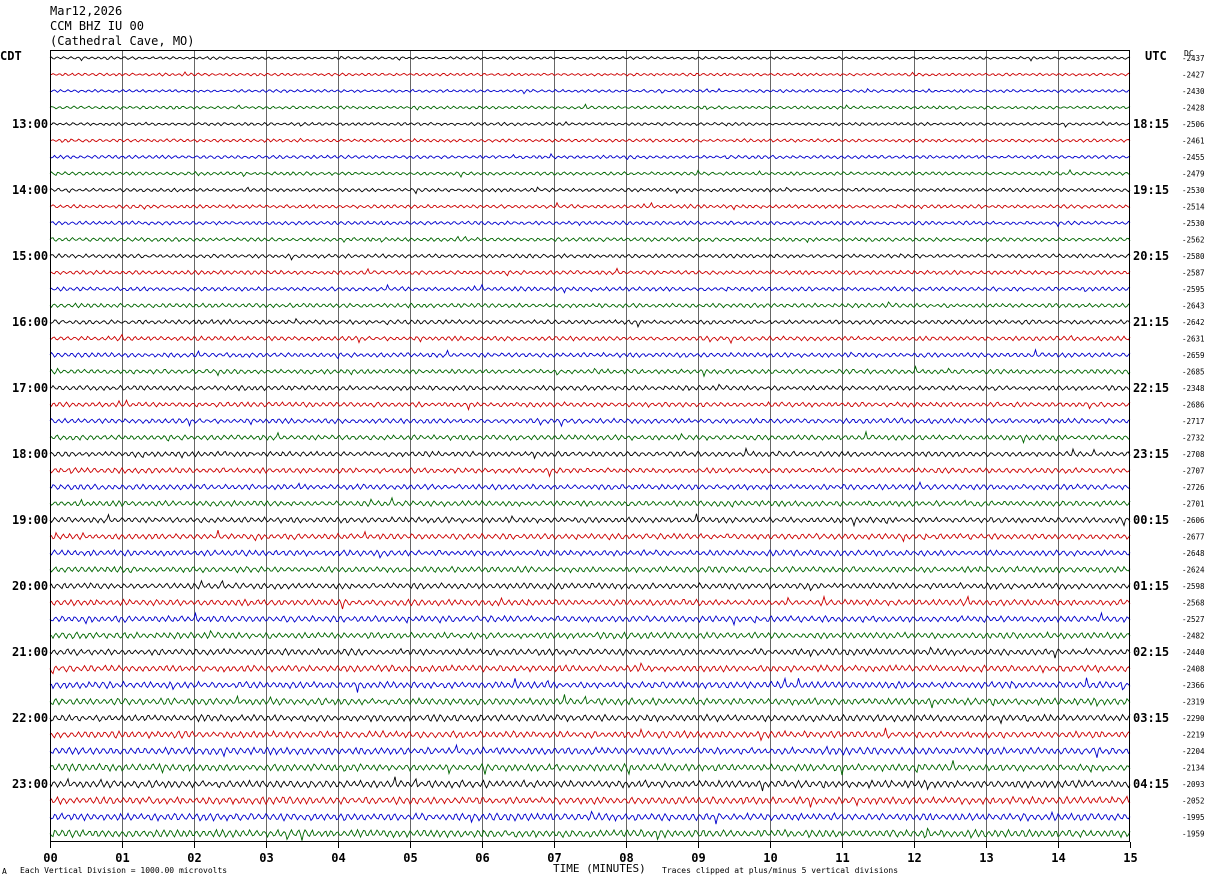  What do you see at coordinates (86, 11) in the screenshot?
I see `header-date: Mar12,2026` at bounding box center [86, 11].